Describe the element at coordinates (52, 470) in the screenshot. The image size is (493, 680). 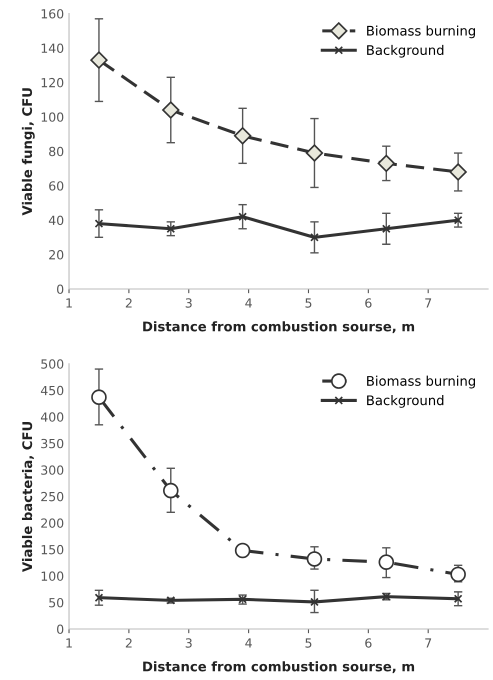
I see `y-tick-label: 300` at that location.